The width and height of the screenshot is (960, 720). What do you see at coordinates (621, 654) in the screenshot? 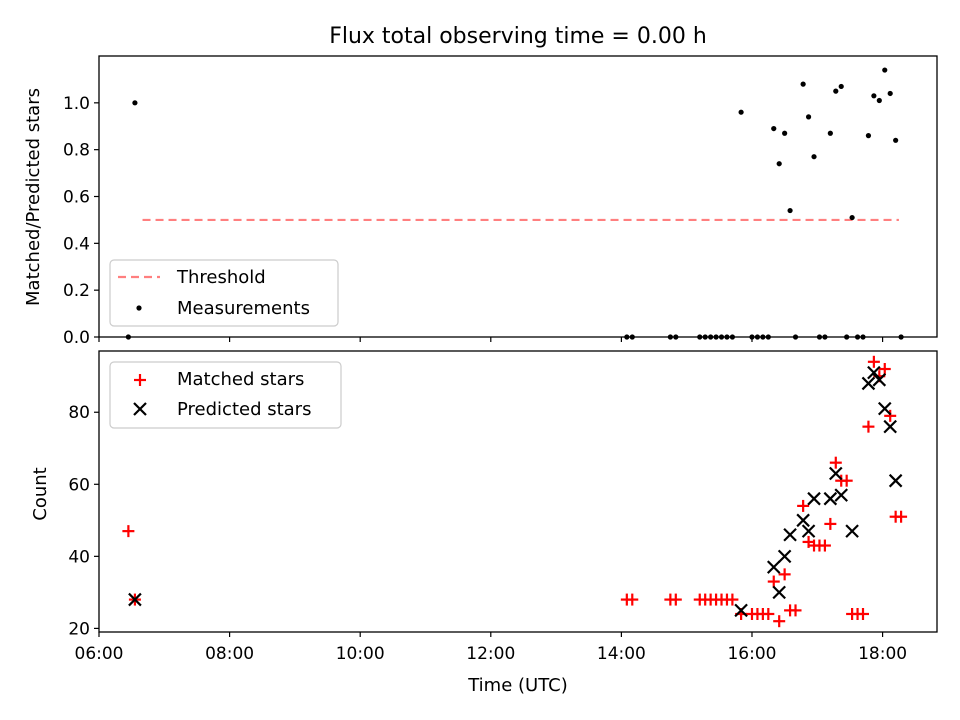
I see `count-x-tick-label: 14:00` at bounding box center [621, 654].